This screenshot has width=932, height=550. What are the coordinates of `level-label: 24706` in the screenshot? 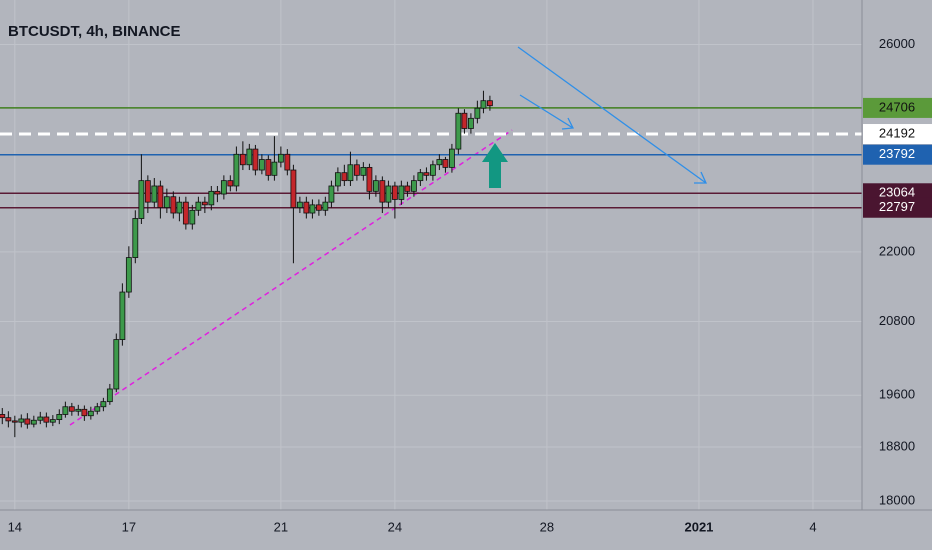 It's located at (897, 106).